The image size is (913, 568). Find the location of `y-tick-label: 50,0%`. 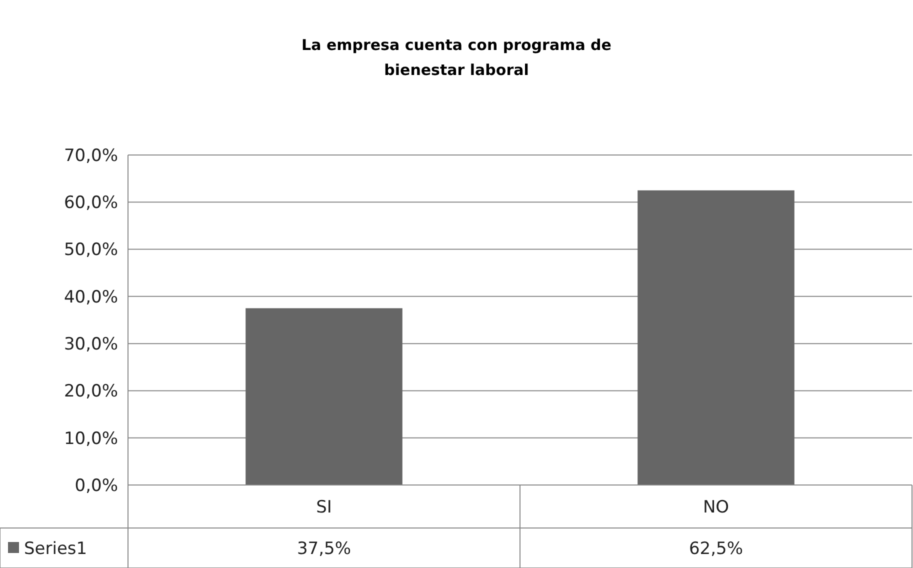

y-tick-label: 50,0% is located at coordinates (91, 250).